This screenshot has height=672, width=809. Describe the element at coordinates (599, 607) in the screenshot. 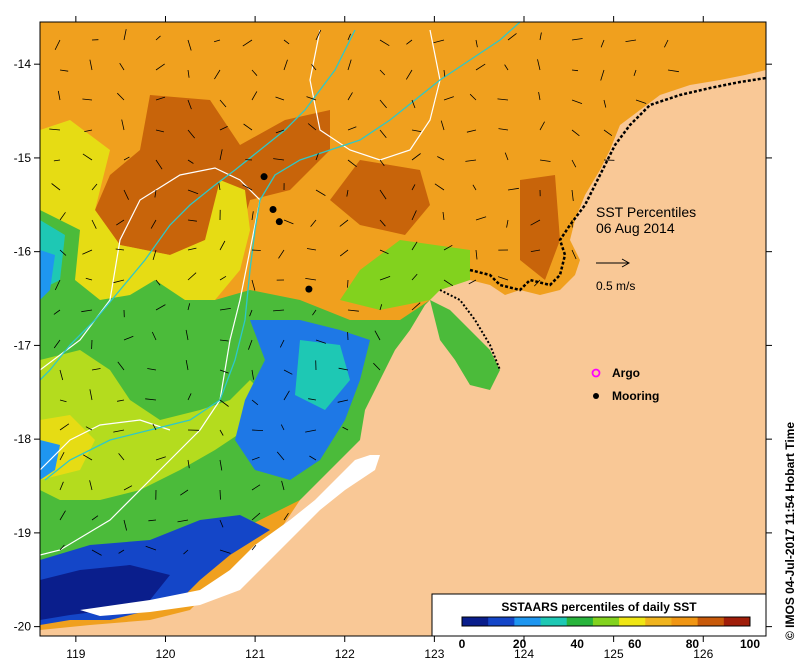

I see `colorbar-title: SSTAARS percentiles of daily SST` at that location.